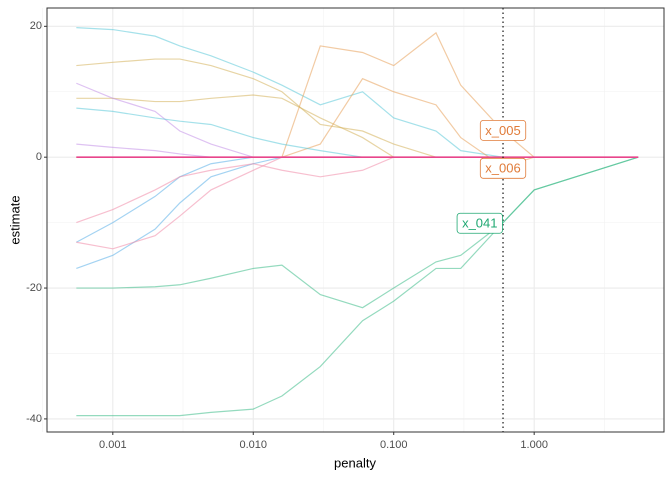 This screenshot has width=672, height=480. I want to click on y-tick-label: 0, so click(39, 157).